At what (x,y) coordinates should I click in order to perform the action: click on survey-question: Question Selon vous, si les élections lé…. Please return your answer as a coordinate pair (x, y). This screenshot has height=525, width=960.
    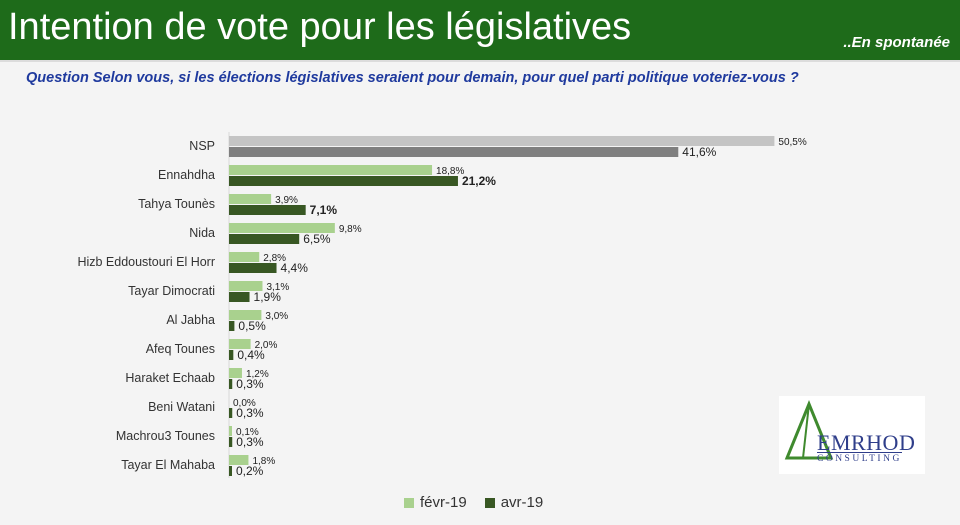
    Looking at the image, I should click on (412, 78).